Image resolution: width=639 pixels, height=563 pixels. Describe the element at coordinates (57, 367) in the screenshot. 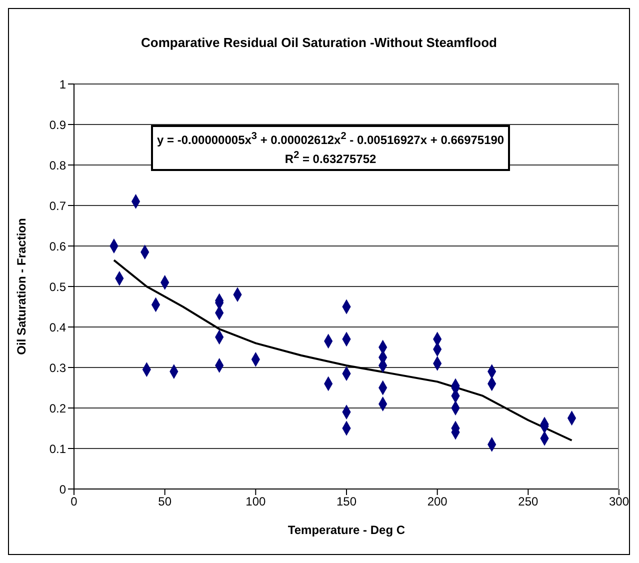

I see `y-tick-label: 0.3` at that location.